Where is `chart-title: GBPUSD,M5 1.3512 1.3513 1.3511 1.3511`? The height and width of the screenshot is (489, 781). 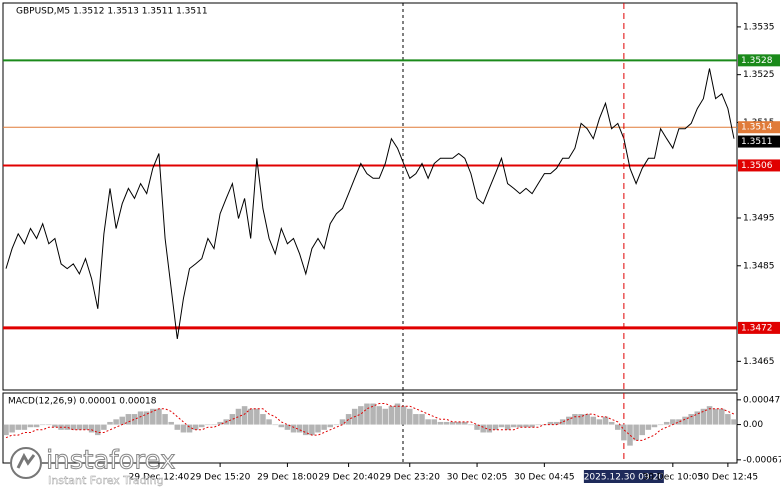 chart-title: GBPUSD,M5 1.3512 1.3513 1.3511 1.3511 is located at coordinates (112, 12).